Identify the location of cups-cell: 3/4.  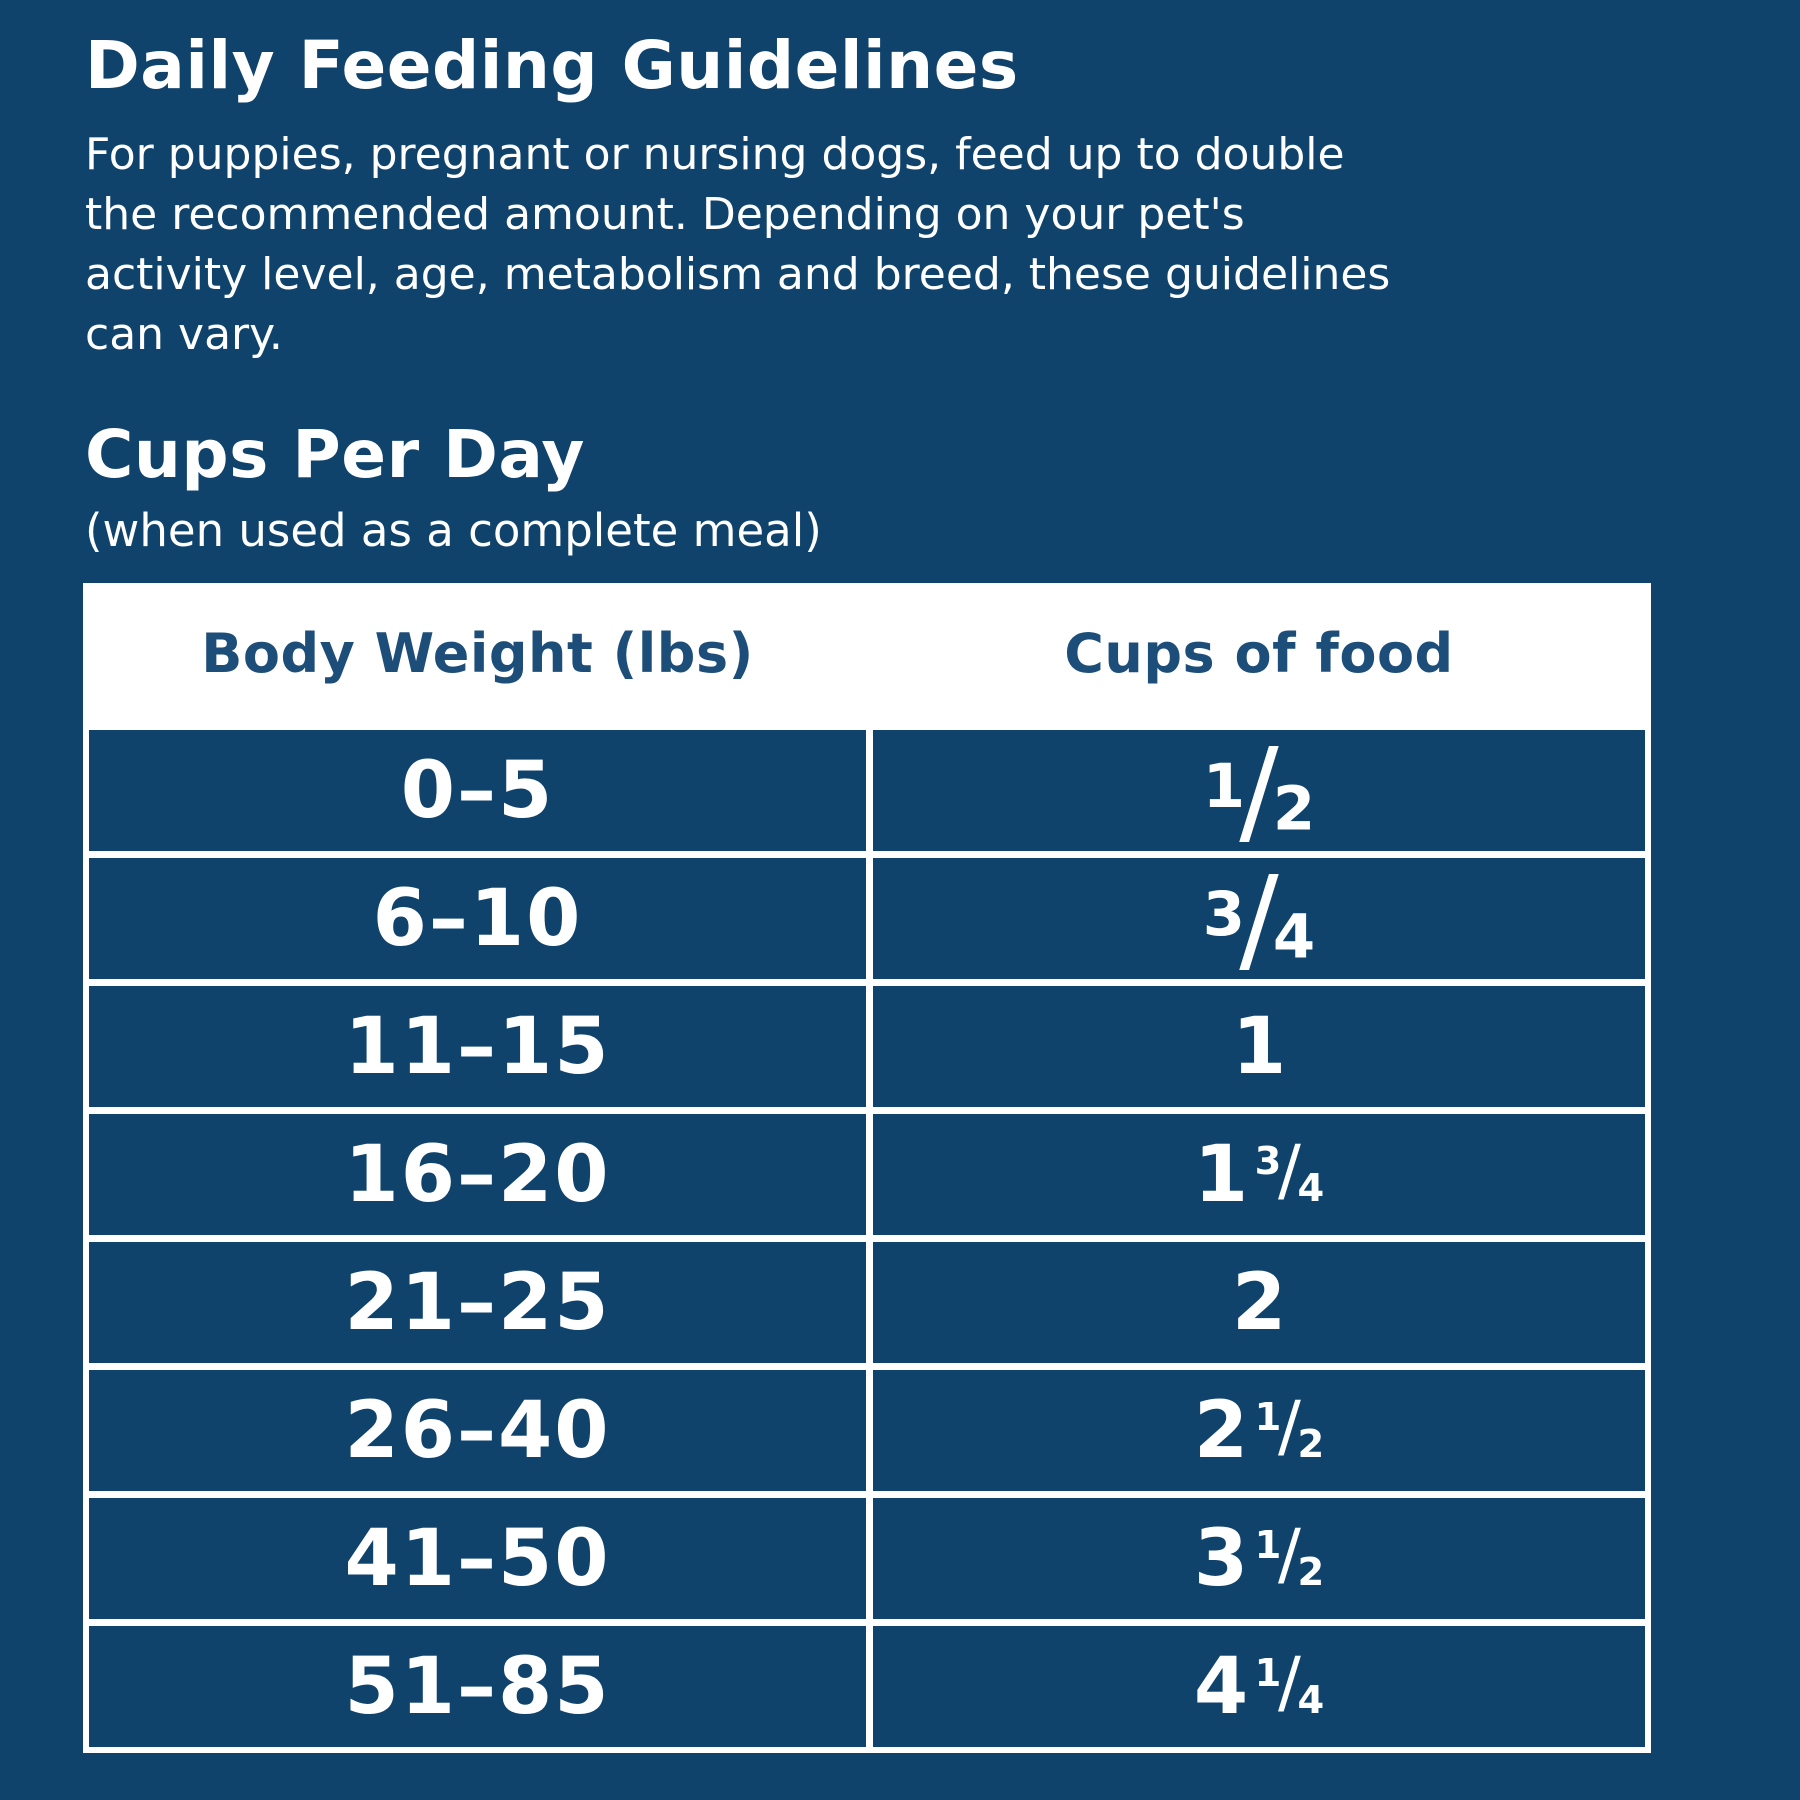
(1259, 919).